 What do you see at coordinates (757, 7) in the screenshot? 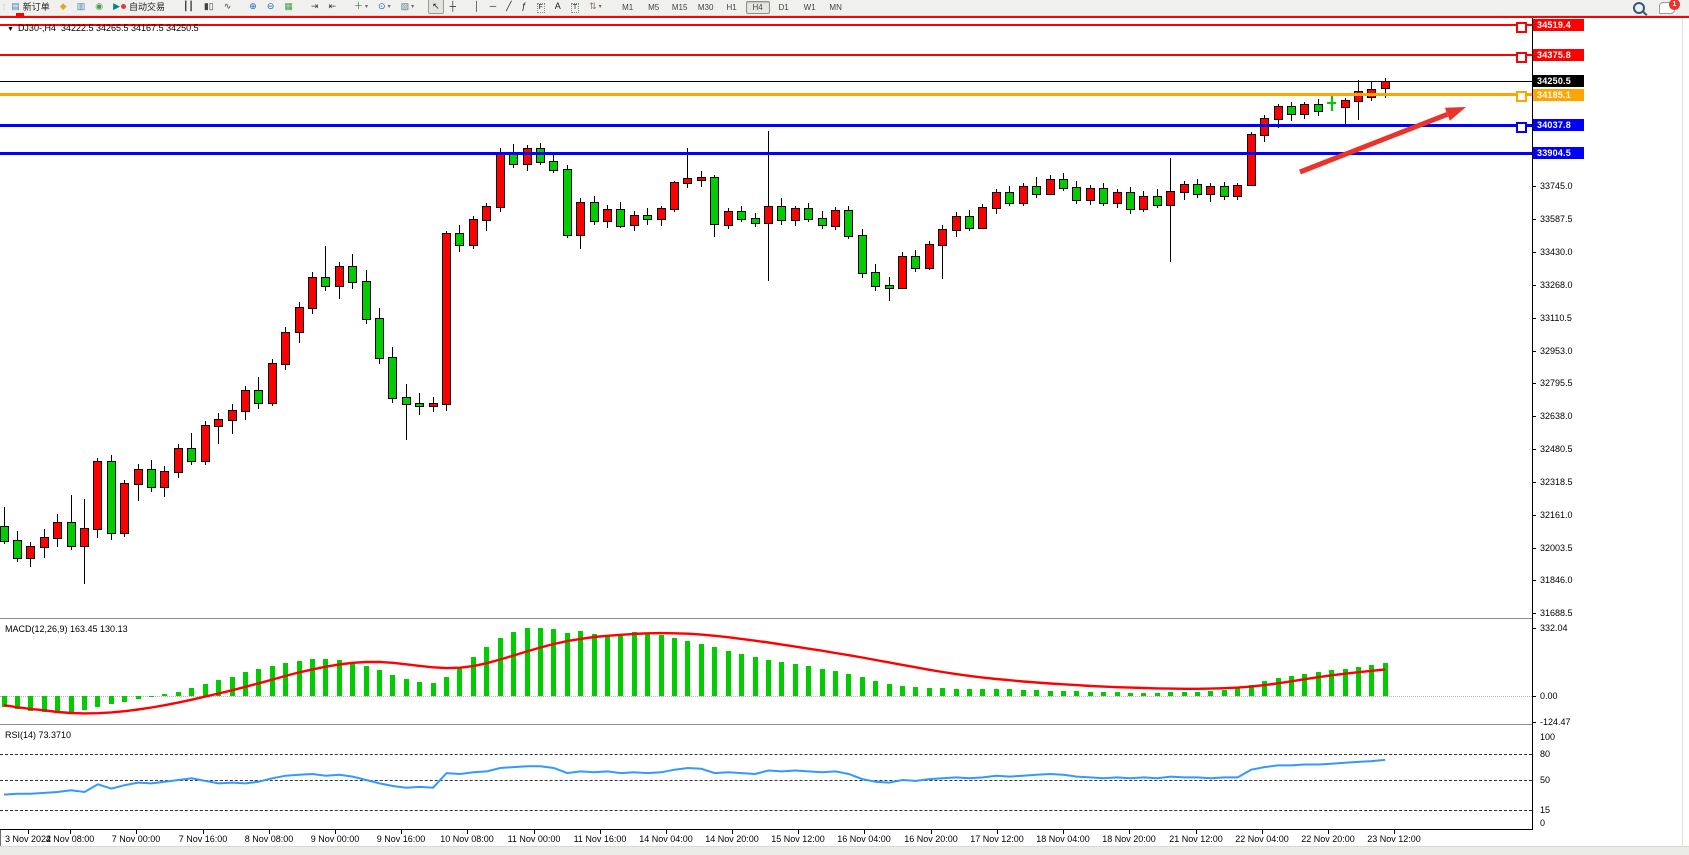
I see `timeframe-h4: H4` at bounding box center [757, 7].